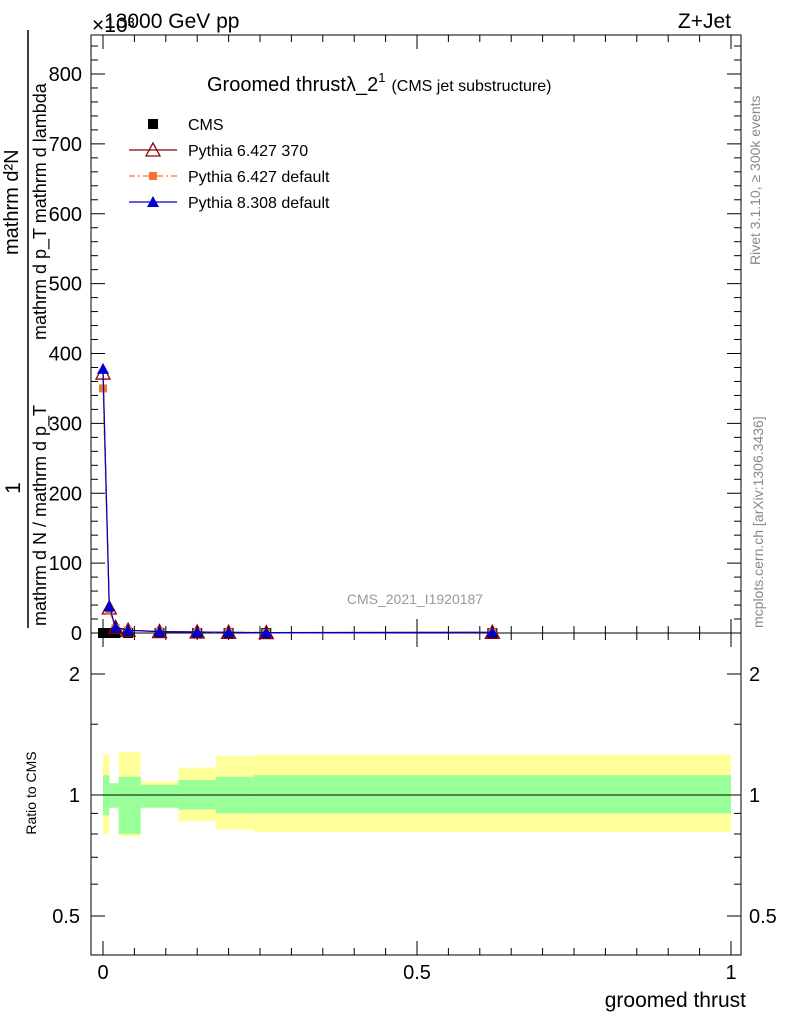 This screenshot has width=786, height=1024. What do you see at coordinates (13, 488) in the screenshot?
I see `ylabel-numerator: 1` at bounding box center [13, 488].